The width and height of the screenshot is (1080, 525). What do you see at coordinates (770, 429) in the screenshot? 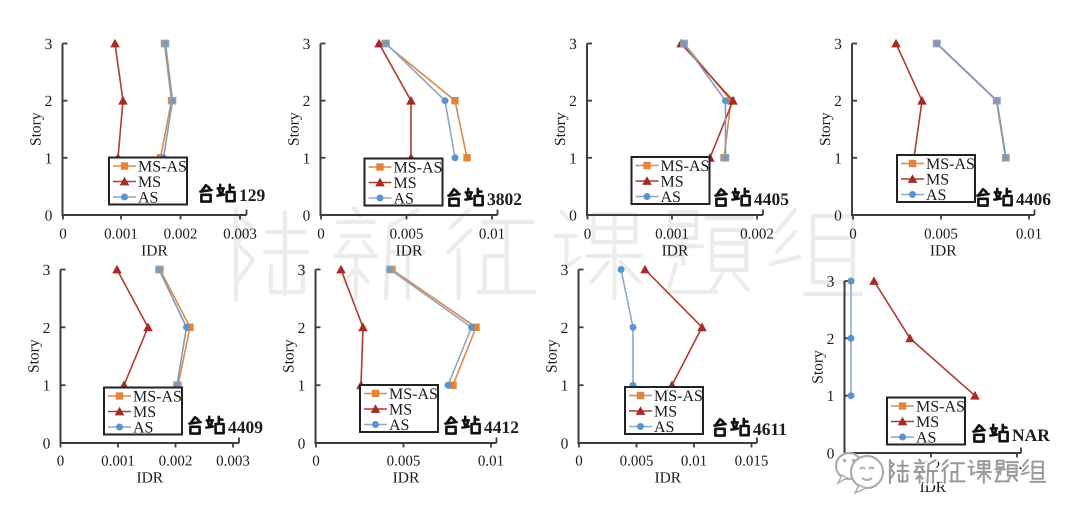
I see `svg-text: 4611` at bounding box center [770, 429].